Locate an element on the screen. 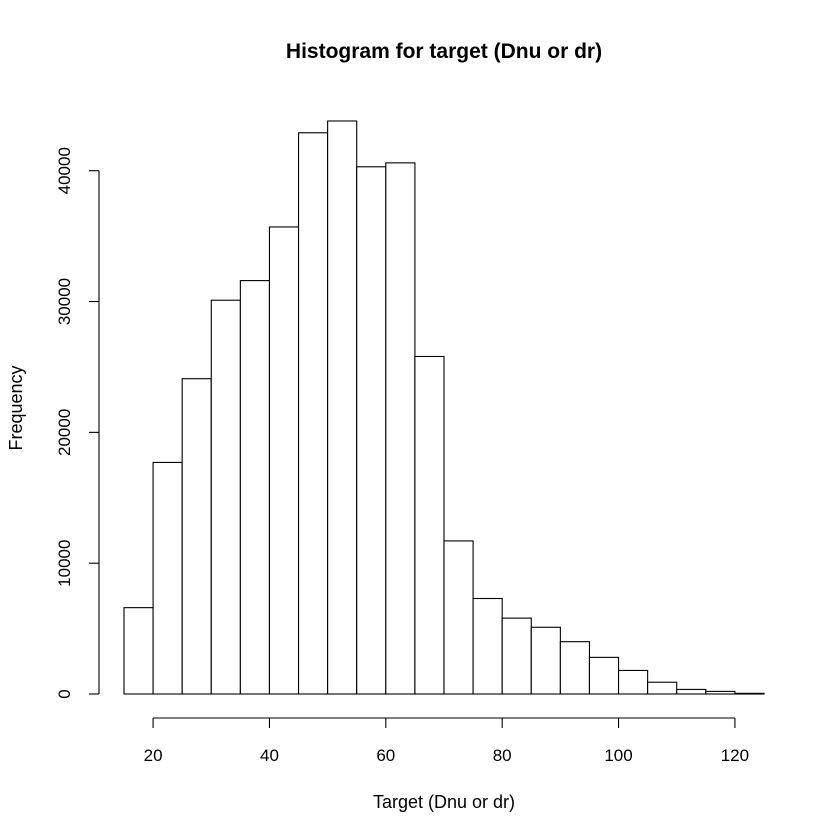 This screenshot has height=840, width=840. x-axis: 20 40 60 80 100 120 is located at coordinates (446, 741).